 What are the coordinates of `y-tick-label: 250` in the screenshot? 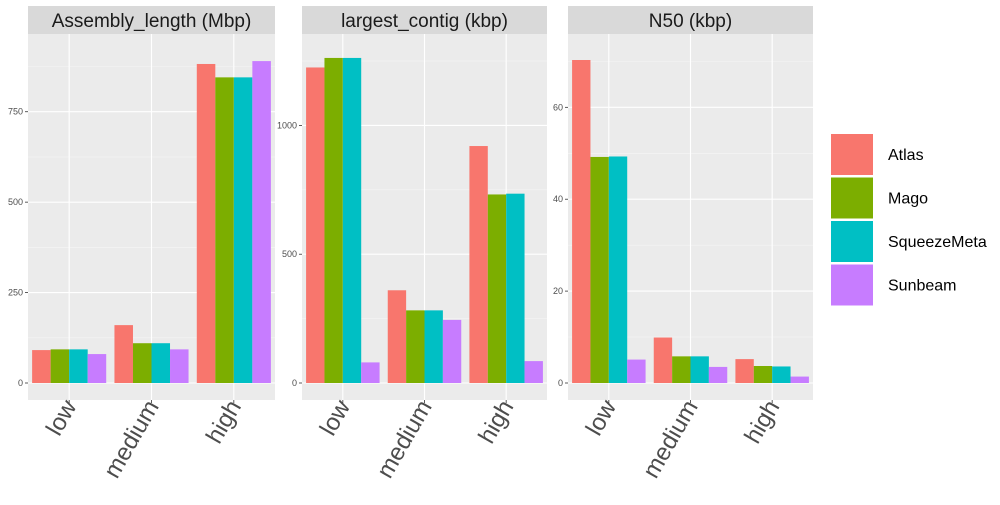 It's located at (15, 293).